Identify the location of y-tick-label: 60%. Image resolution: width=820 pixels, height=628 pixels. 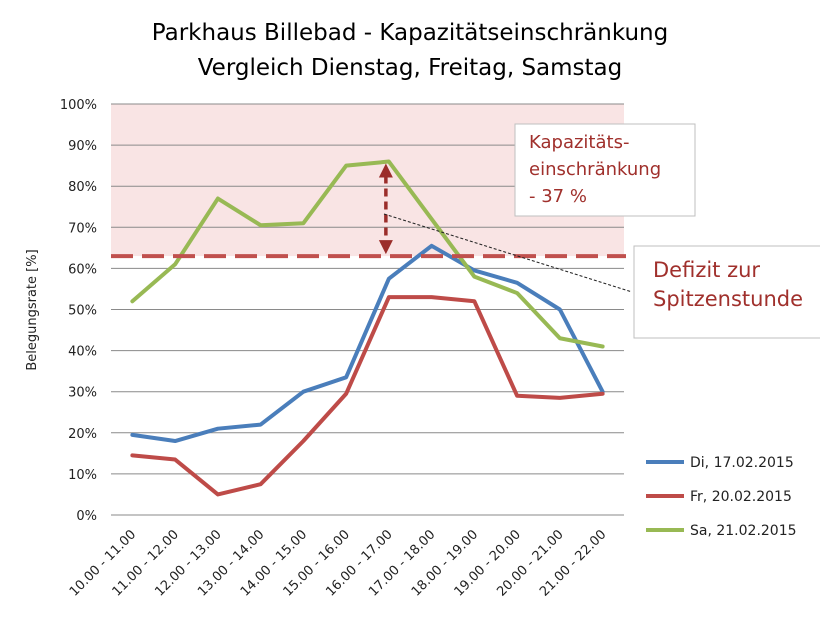
(82, 269).